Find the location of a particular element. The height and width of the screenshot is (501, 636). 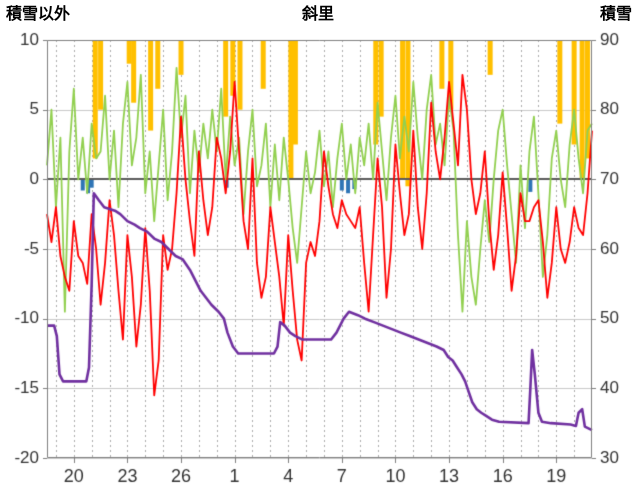

right-axis-title: 積雪 is located at coordinates (615, 14).